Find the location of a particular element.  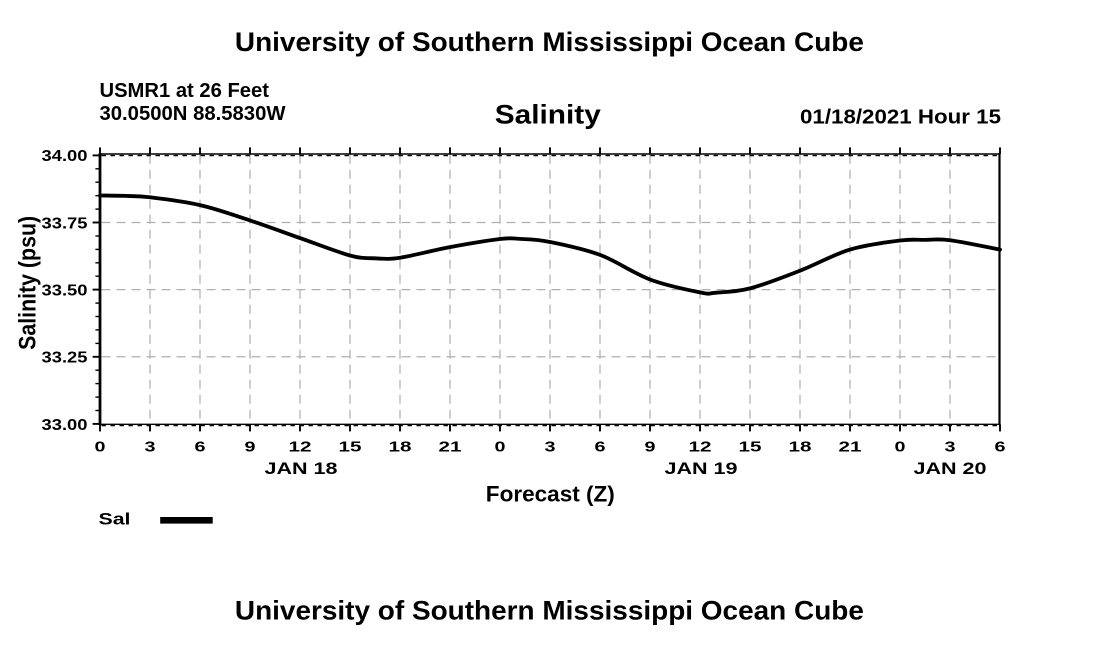

svg-text: JAN 19 is located at coordinates (701, 469).